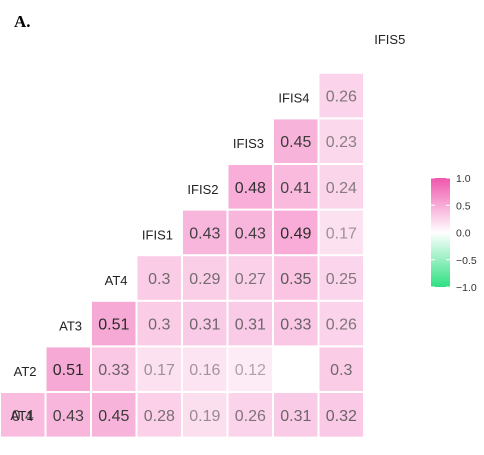  I want to click on cell-value-label: 0.28, so click(159, 416).